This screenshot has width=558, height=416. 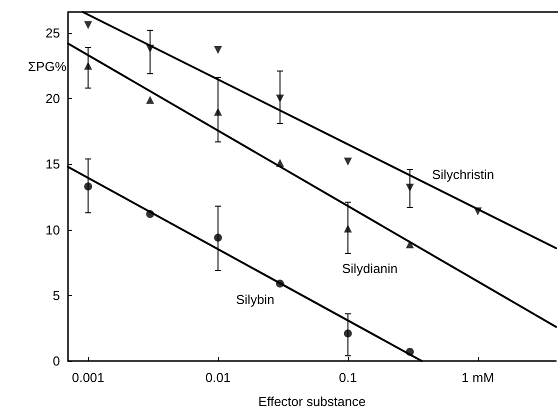 I want to click on x-tick-label: 1 mM, so click(x=478, y=377).